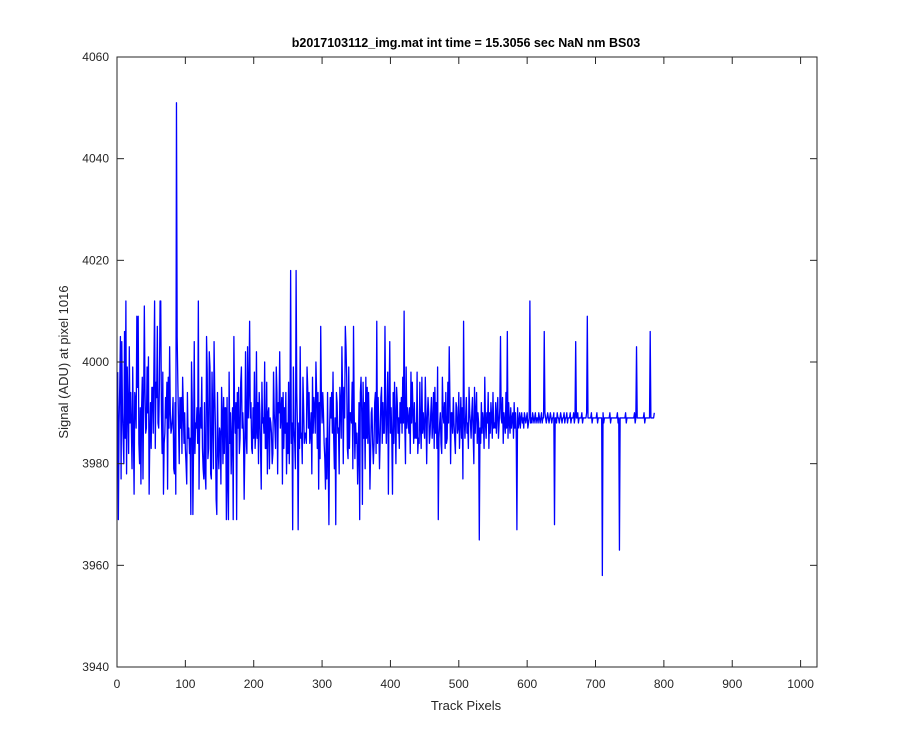 This screenshot has width=900, height=750. Describe the element at coordinates (95, 362) in the screenshot. I see `y-tick-label: 4000` at that location.